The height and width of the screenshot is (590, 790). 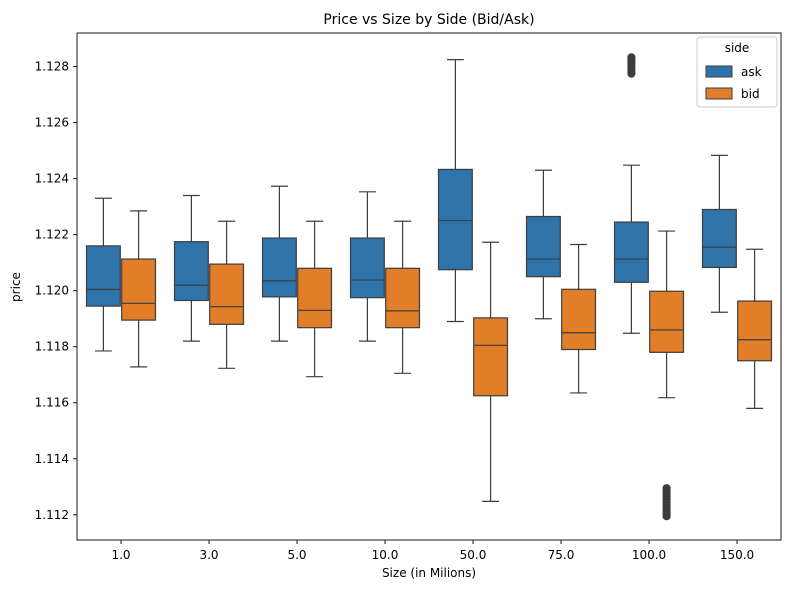 I want to click on box-bid-10.0, so click(x=403, y=297).